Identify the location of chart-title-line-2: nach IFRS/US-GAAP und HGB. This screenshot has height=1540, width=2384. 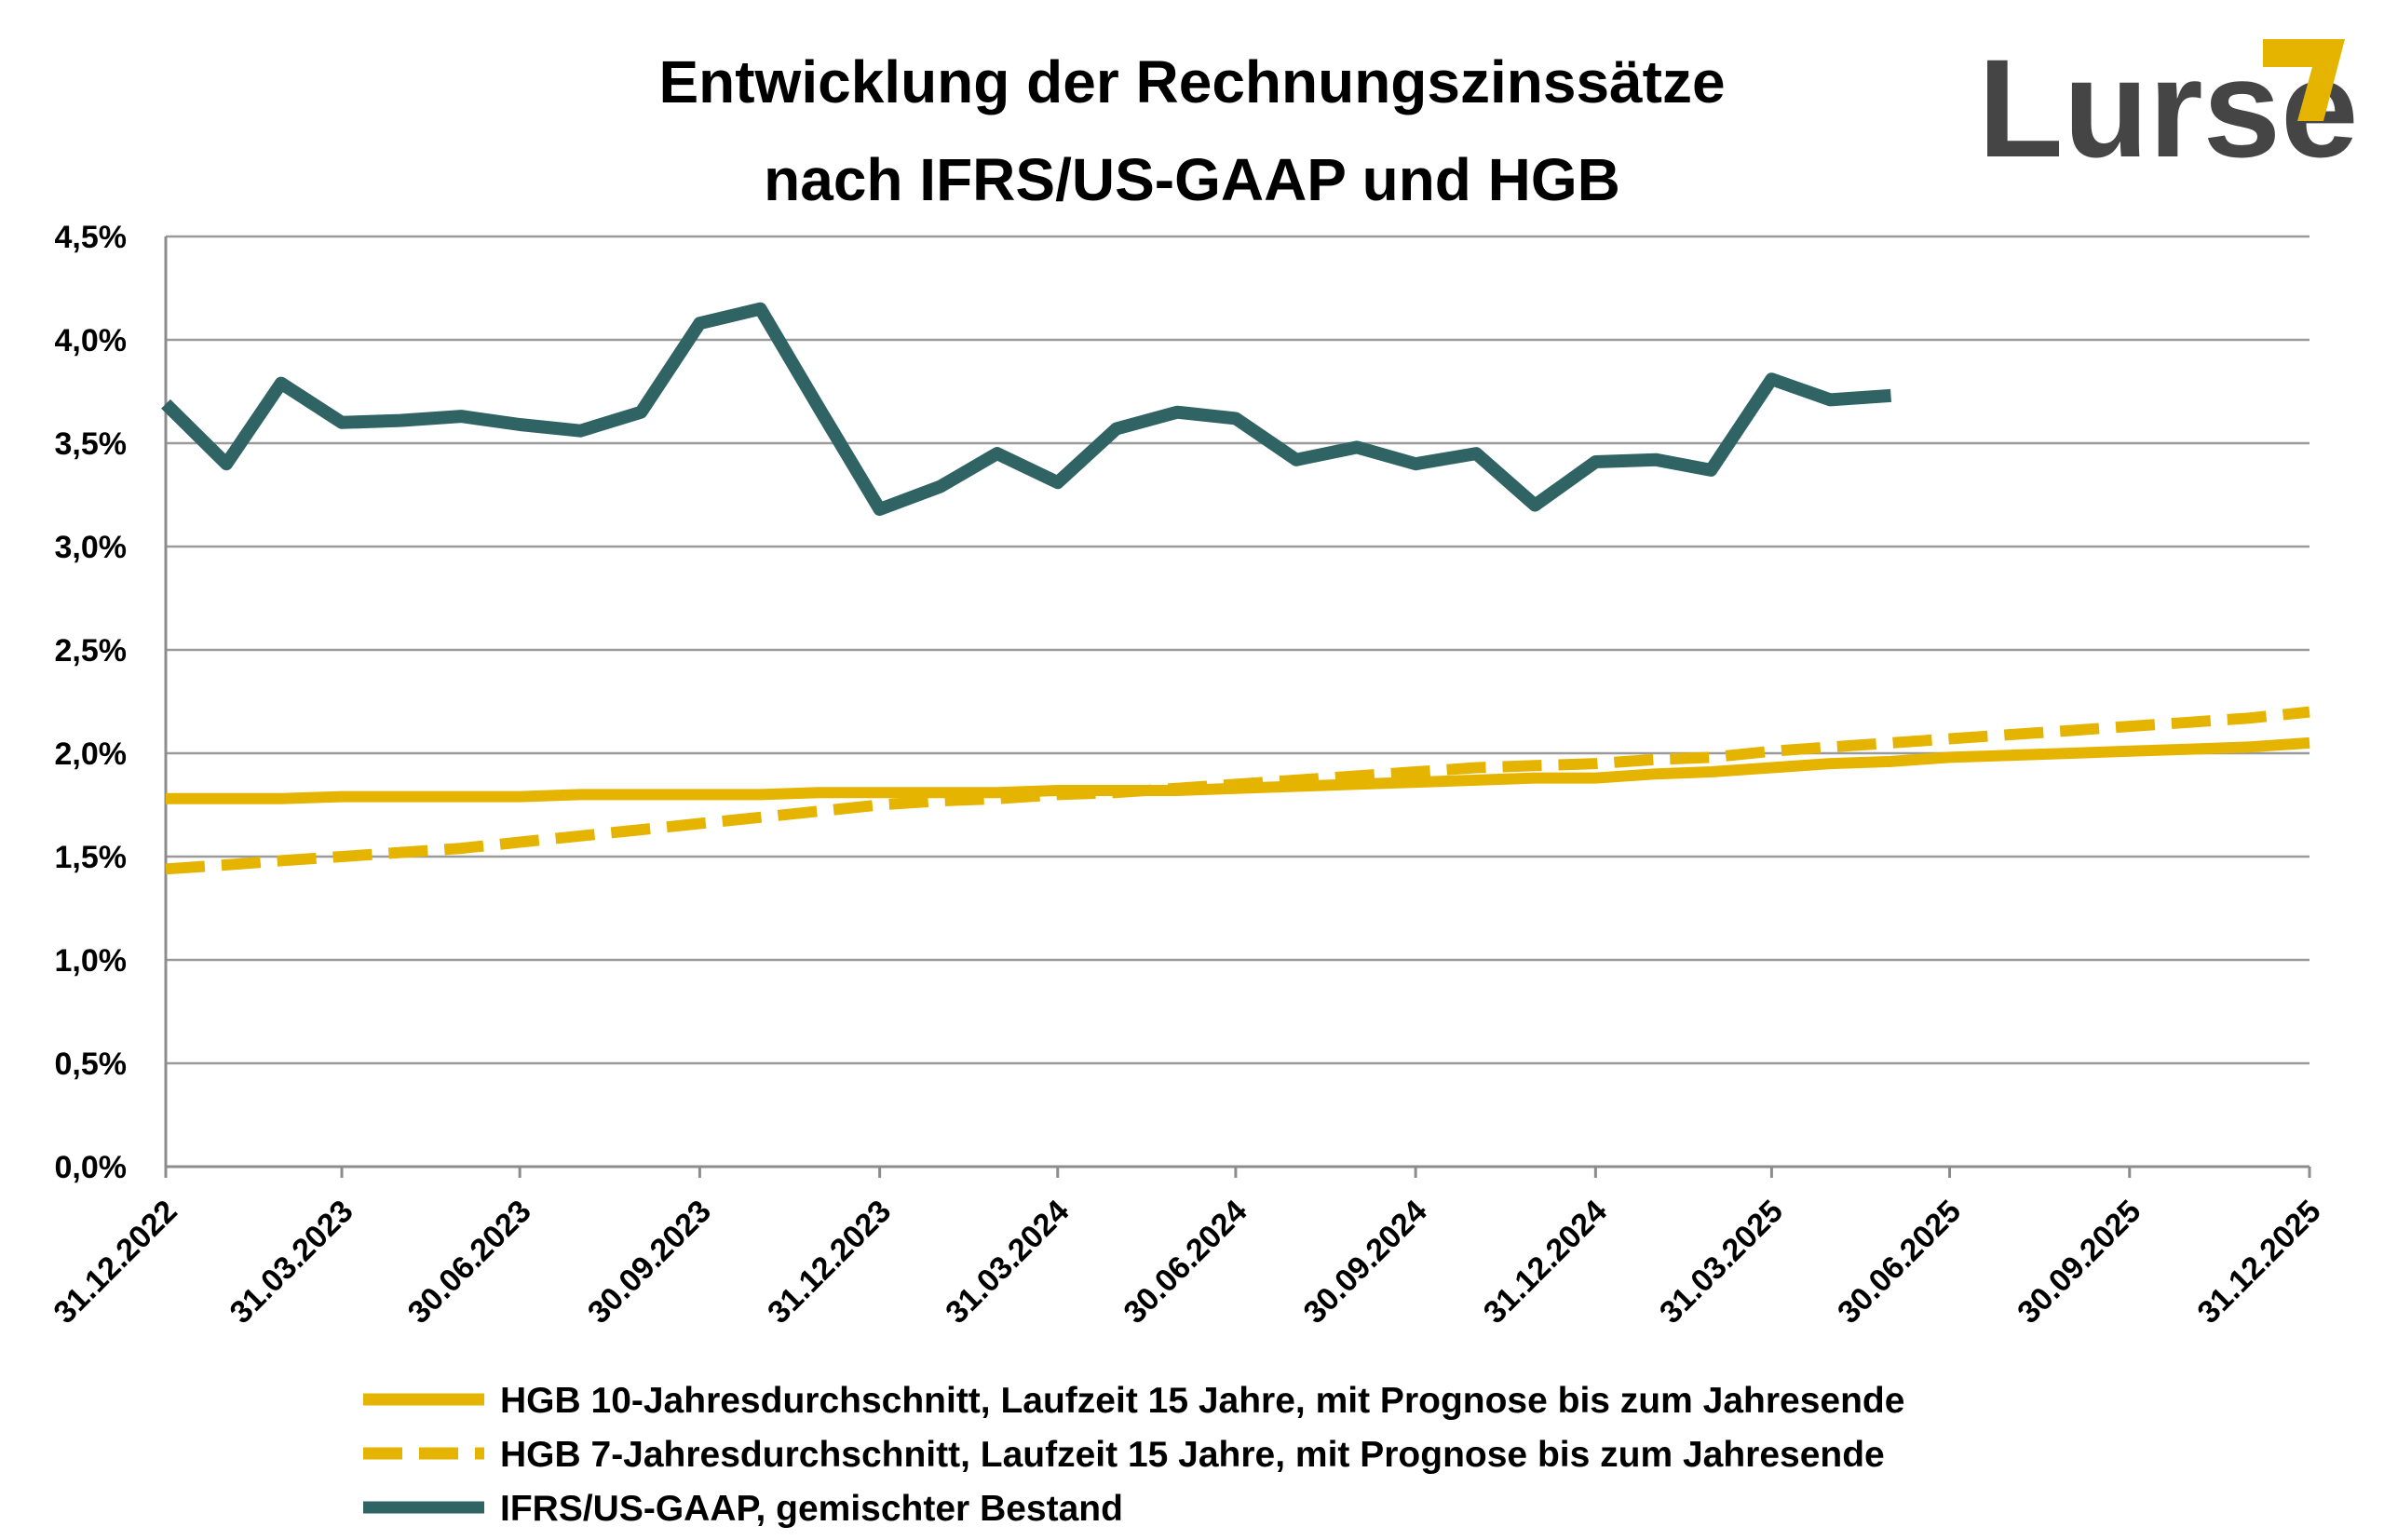
(1192, 179).